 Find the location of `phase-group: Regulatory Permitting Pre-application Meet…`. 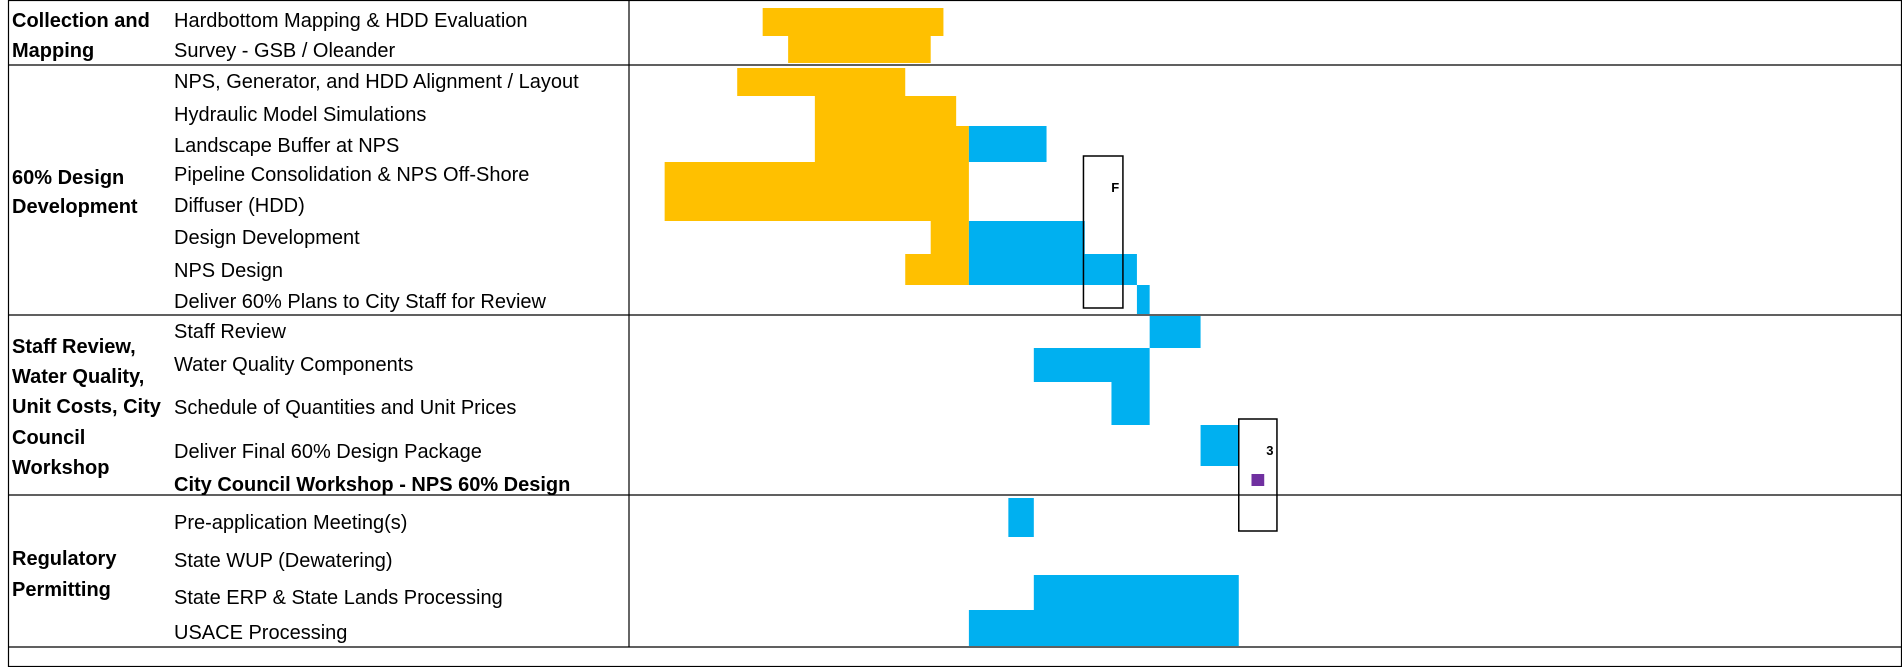

phase-group: Regulatory Permitting Pre-application Meet… is located at coordinates (625, 572).